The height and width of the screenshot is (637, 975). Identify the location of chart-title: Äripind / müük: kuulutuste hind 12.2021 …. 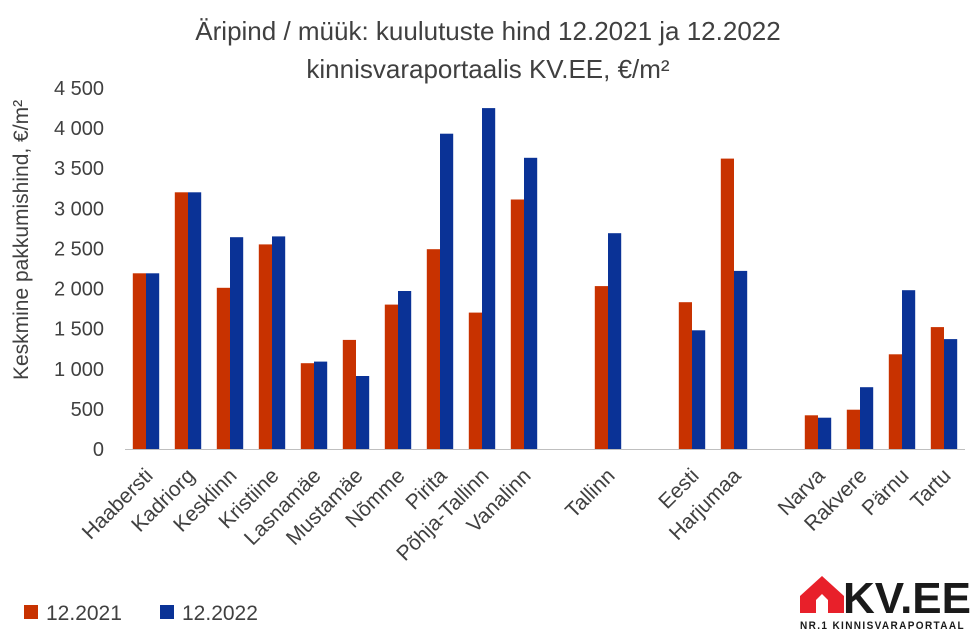
(487, 50).